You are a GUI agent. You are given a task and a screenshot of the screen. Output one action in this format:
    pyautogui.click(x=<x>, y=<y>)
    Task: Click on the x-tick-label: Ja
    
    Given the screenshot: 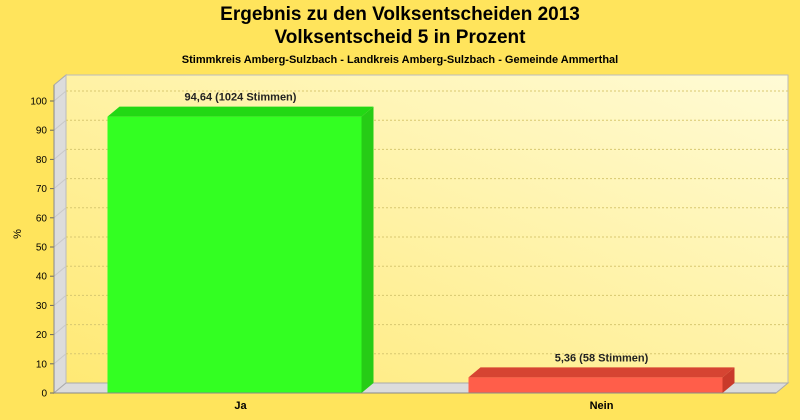 What is the action you would take?
    pyautogui.click(x=240, y=406)
    